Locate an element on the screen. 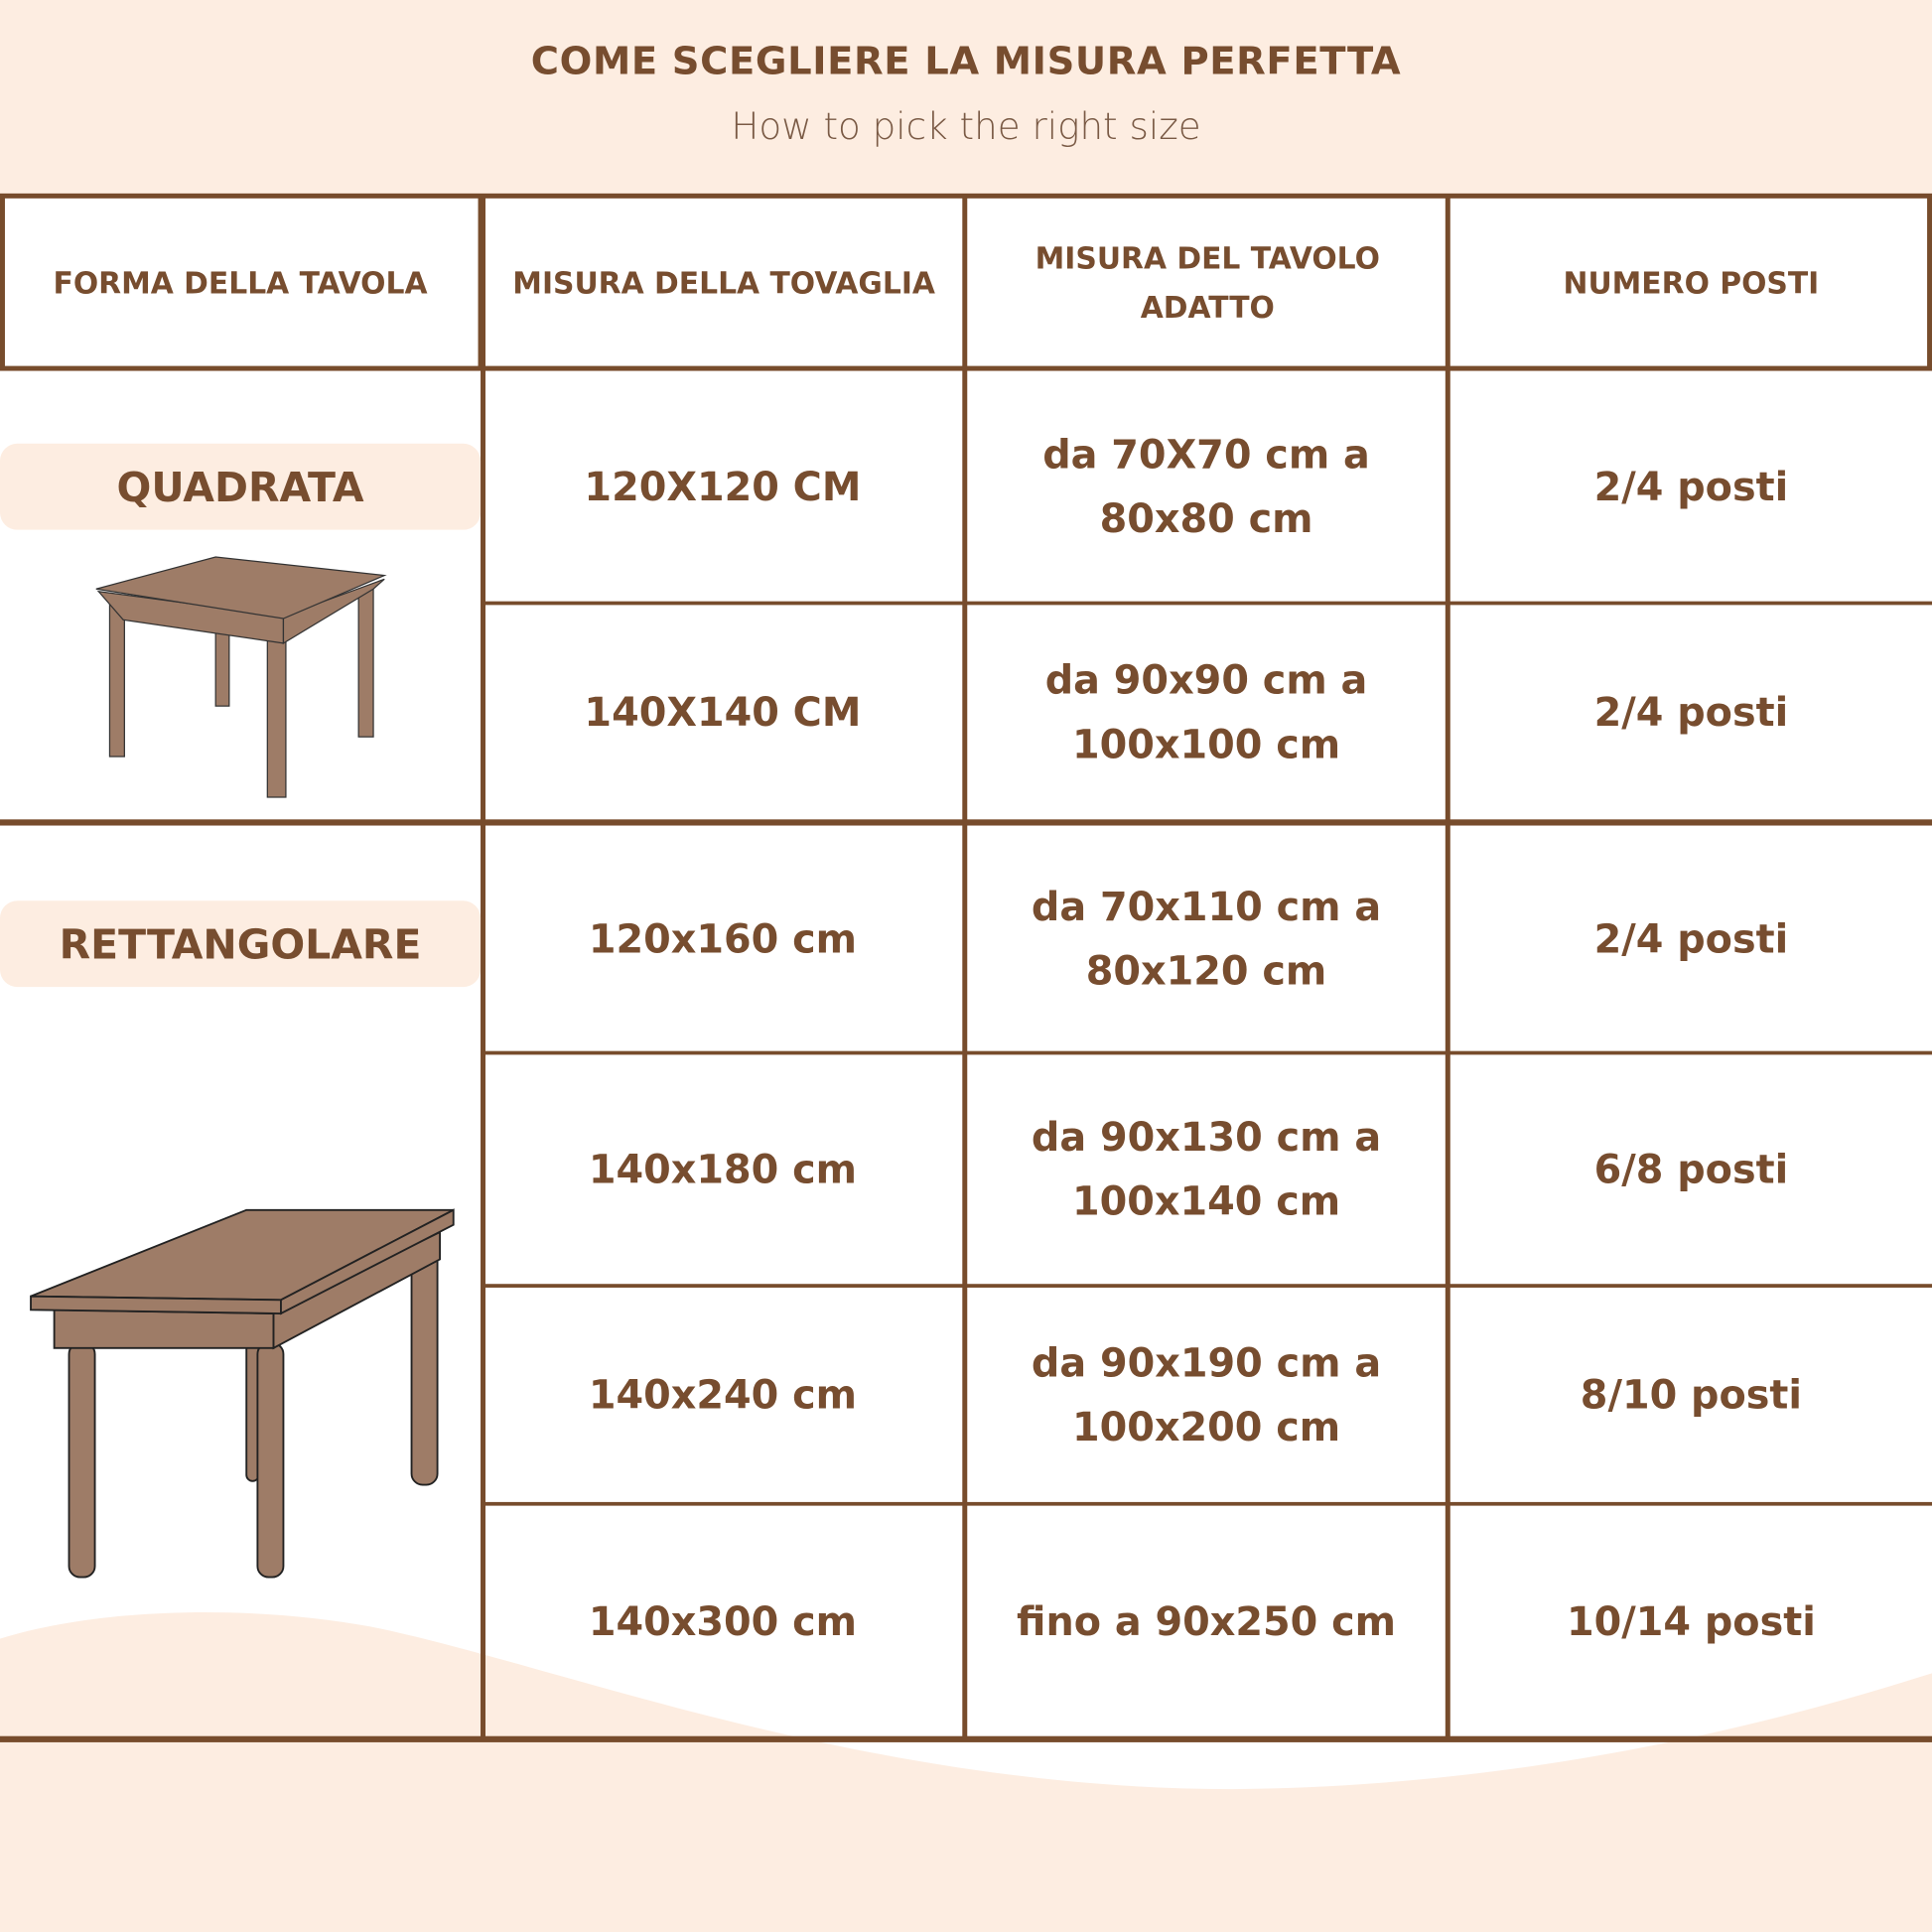 The height and width of the screenshot is (1932, 1932). table-size-cell: da 70X70 cm a 80x80 cm is located at coordinates (1206, 486).